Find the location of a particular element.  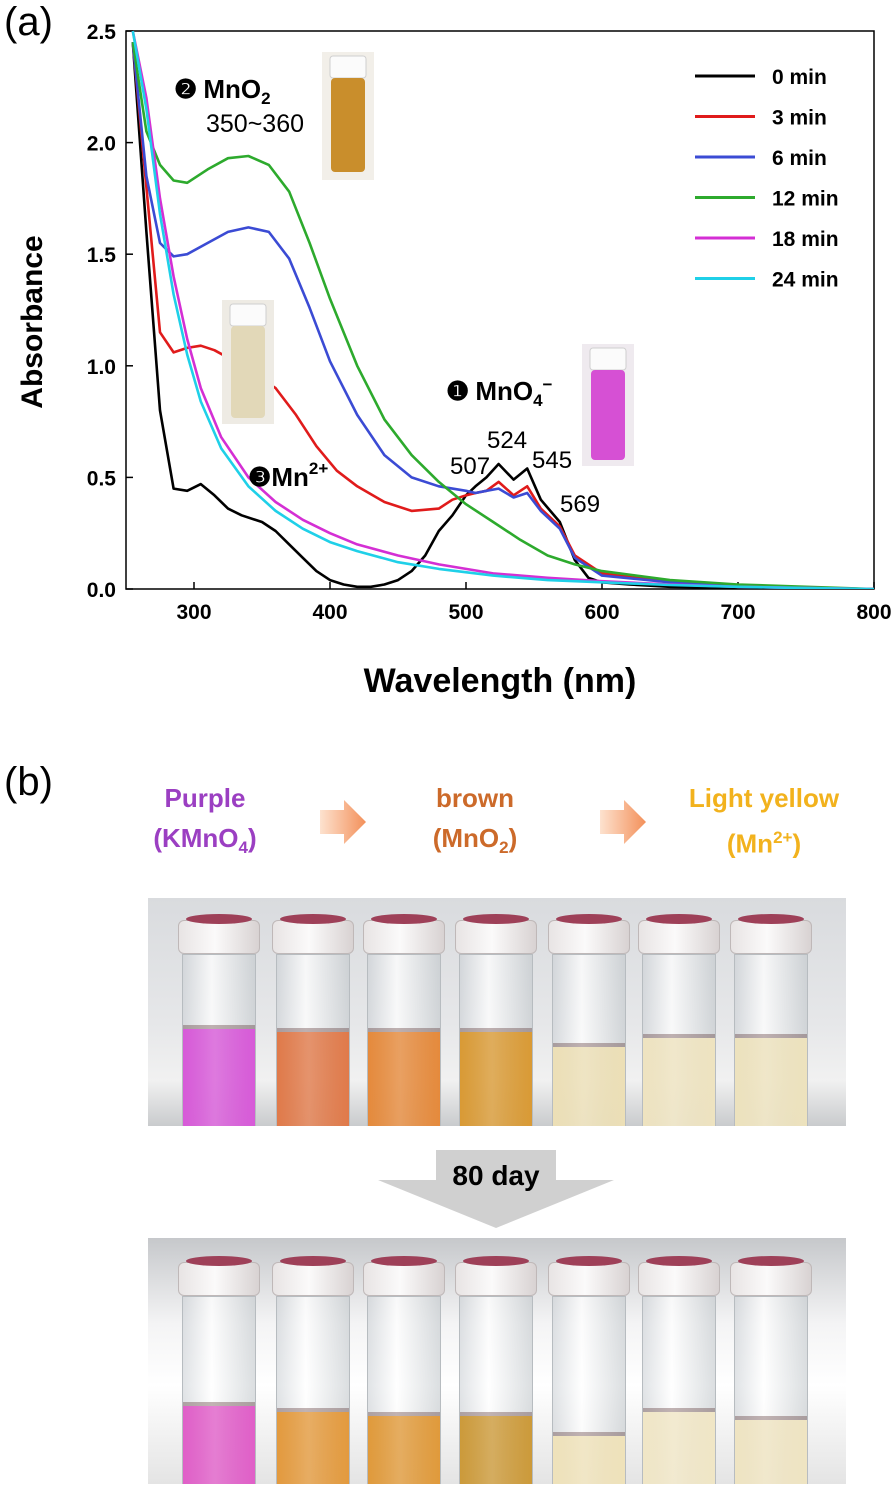

yellow-name: Light yellow is located at coordinates (764, 798).